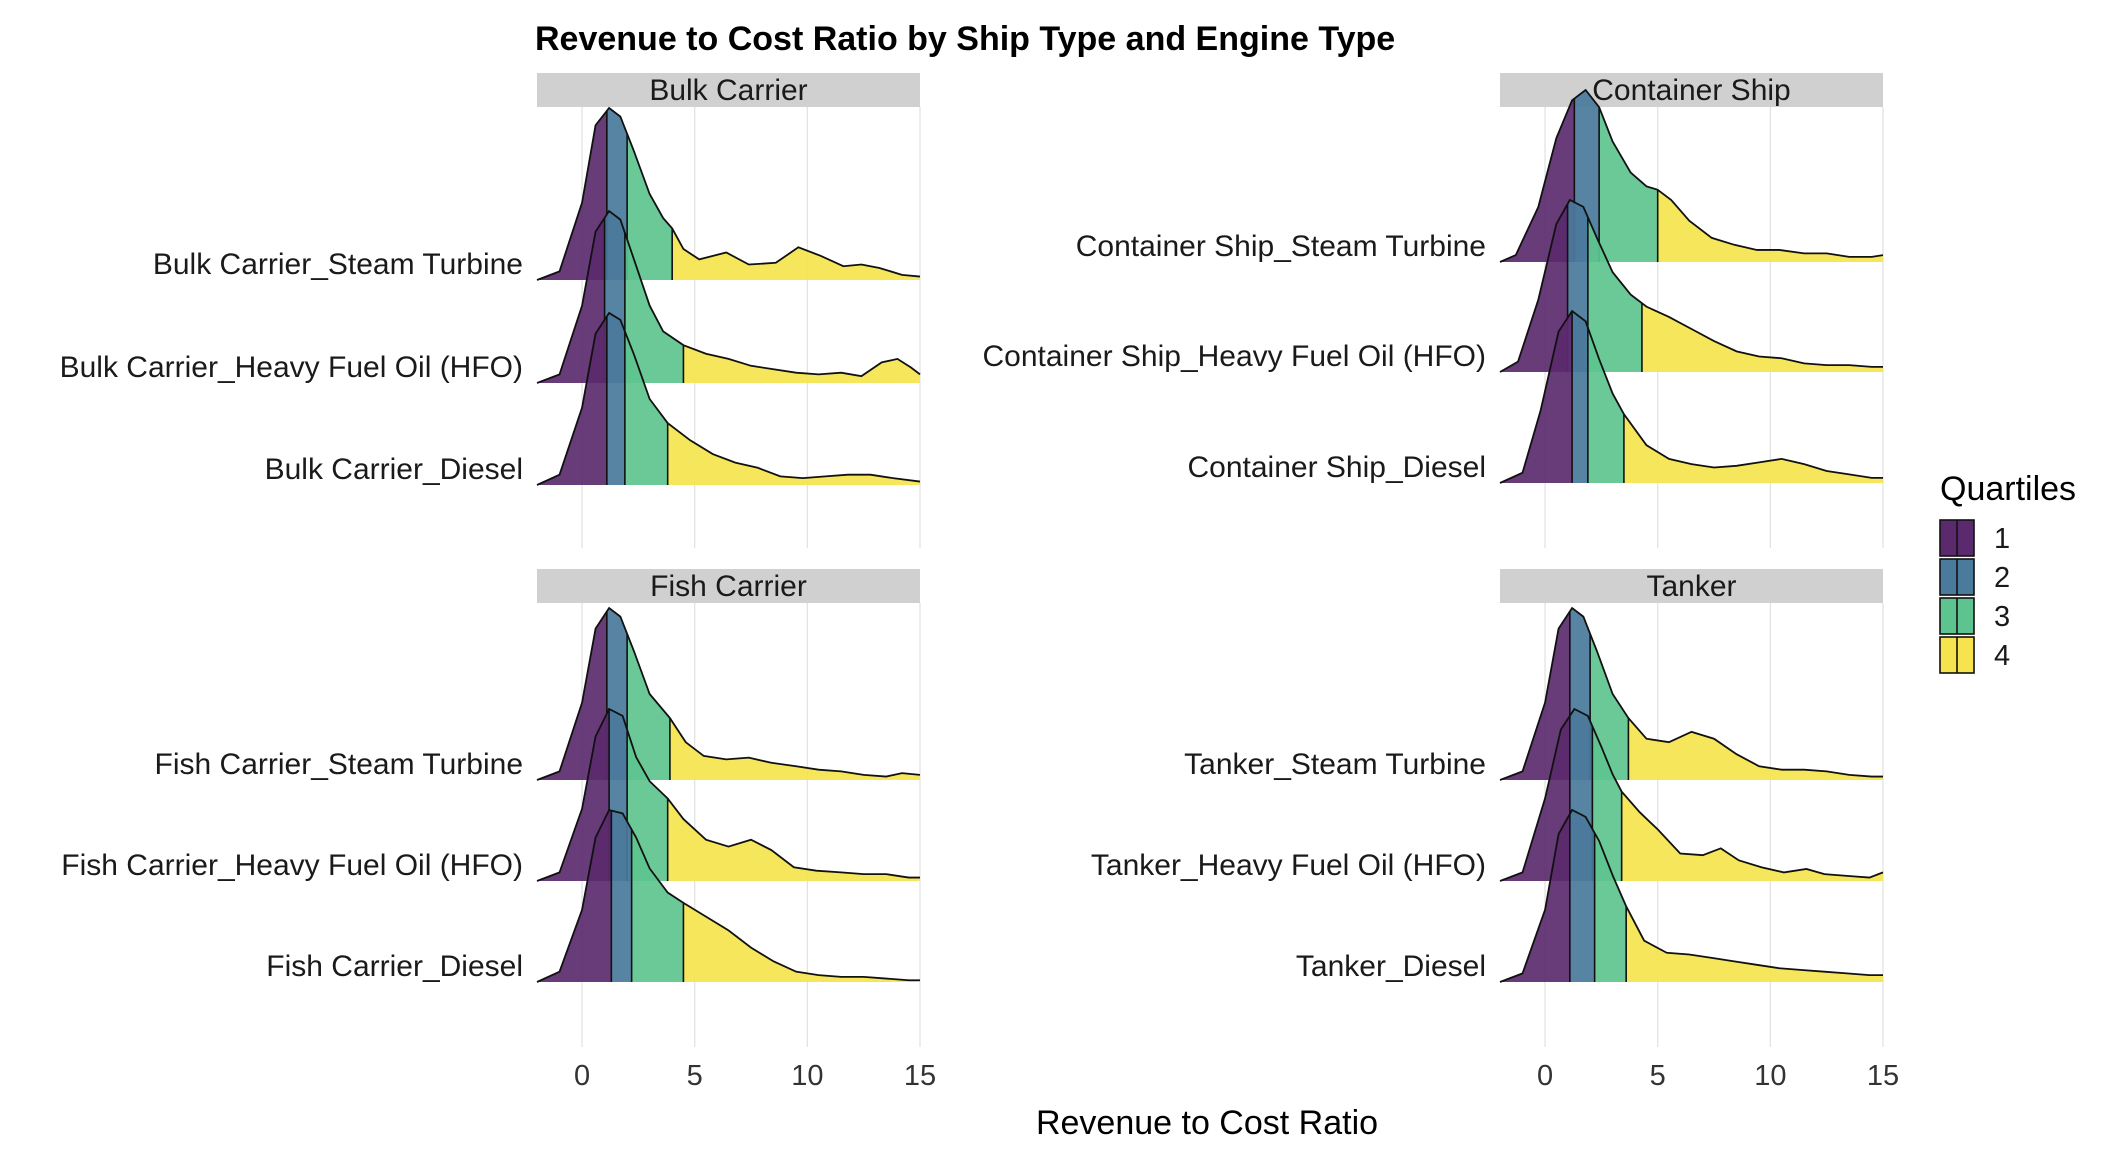 This screenshot has height=1152, width=2112. I want to click on row-label: Tanker_Diesel, so click(1391, 966).